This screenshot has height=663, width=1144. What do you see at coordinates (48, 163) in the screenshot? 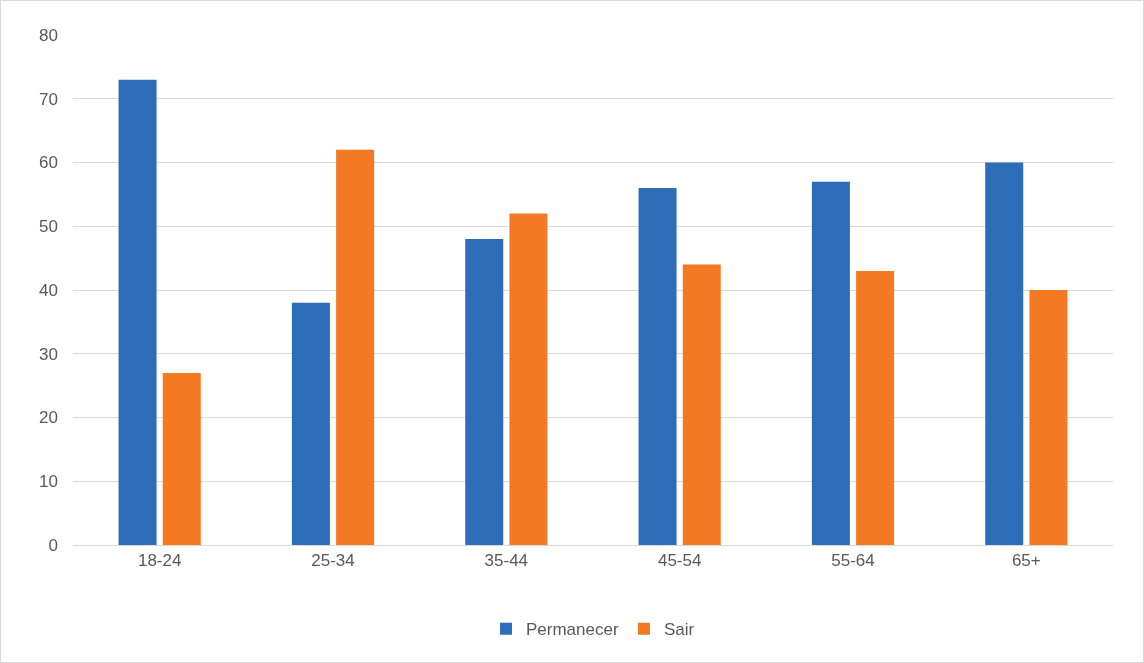
I see `y-tick-label: 60` at bounding box center [48, 163].